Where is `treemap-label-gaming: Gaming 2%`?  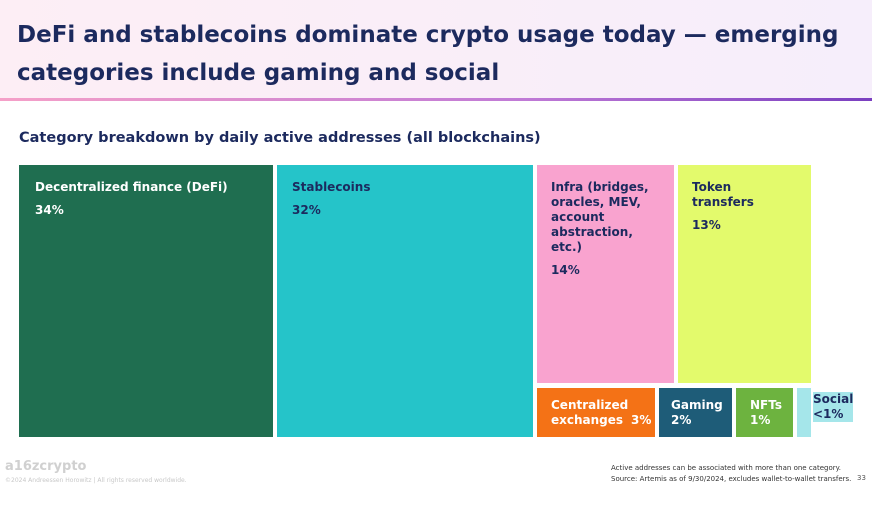 treemap-label-gaming: Gaming 2% is located at coordinates (701, 413).